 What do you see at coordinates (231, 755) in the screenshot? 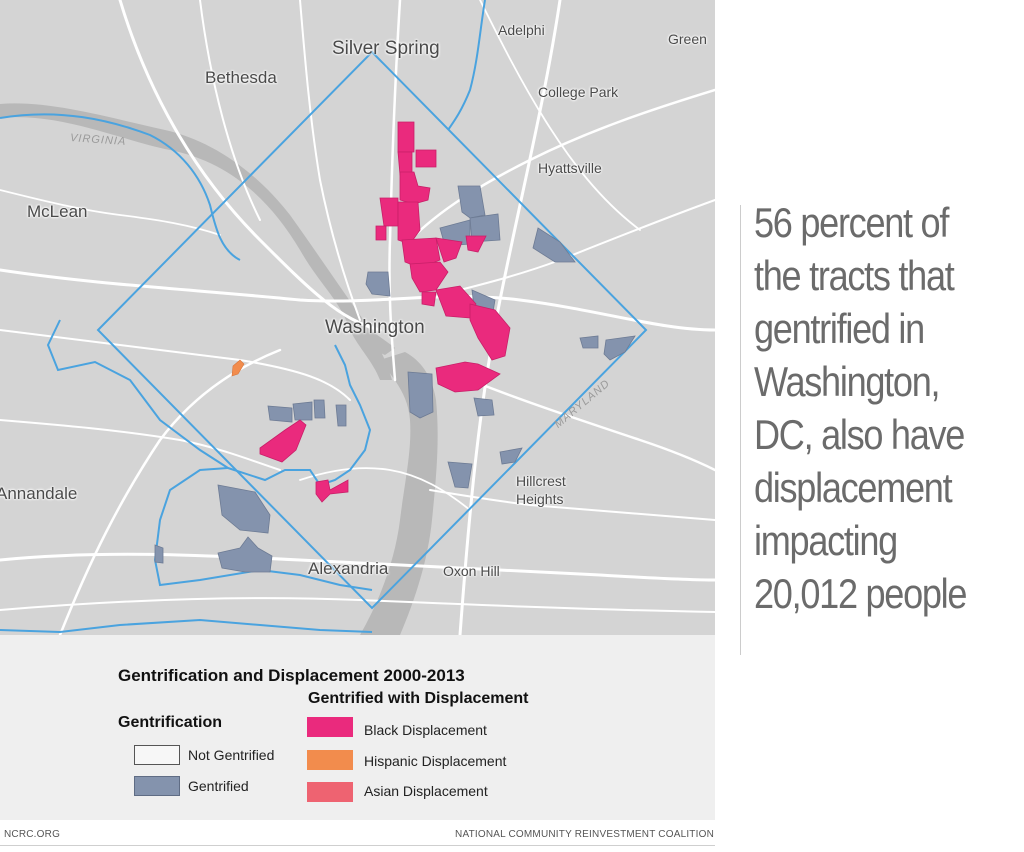
I see `legend-item-not-gentrified: Not Gentrified` at bounding box center [231, 755].